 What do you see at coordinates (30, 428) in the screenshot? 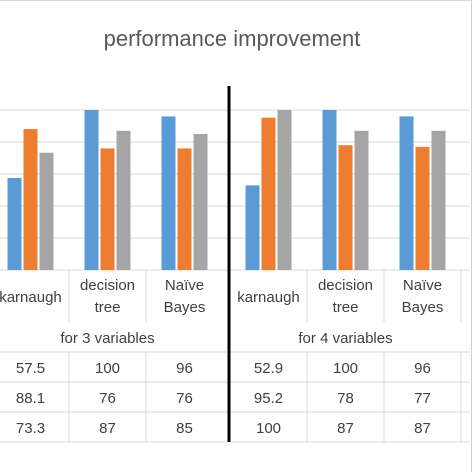
I see `table-cell: 73.3` at bounding box center [30, 428].